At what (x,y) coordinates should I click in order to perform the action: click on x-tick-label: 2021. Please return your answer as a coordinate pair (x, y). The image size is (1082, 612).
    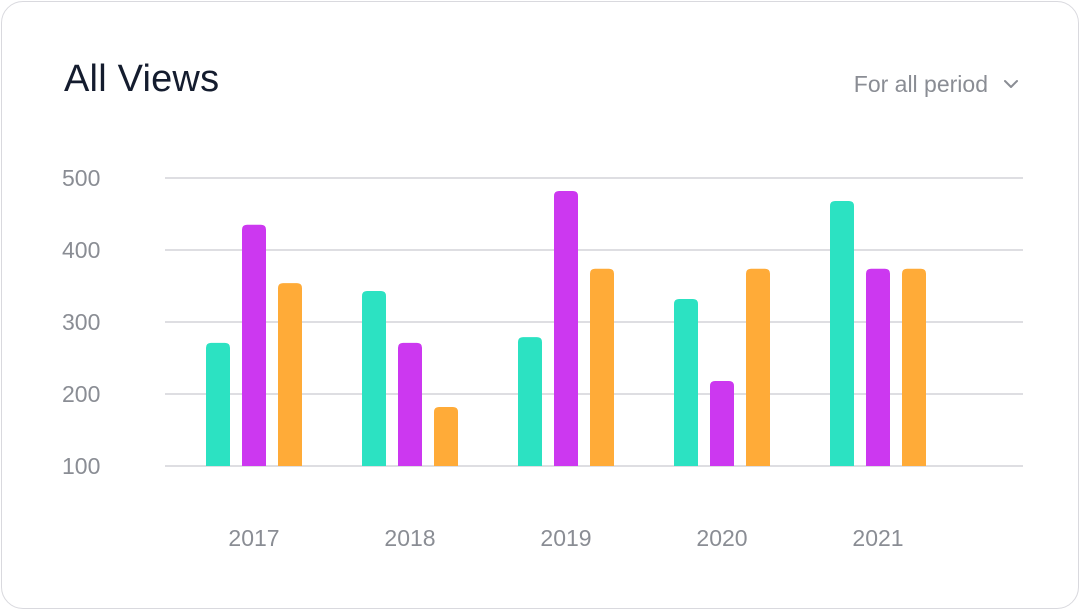
    Looking at the image, I should click on (877, 538).